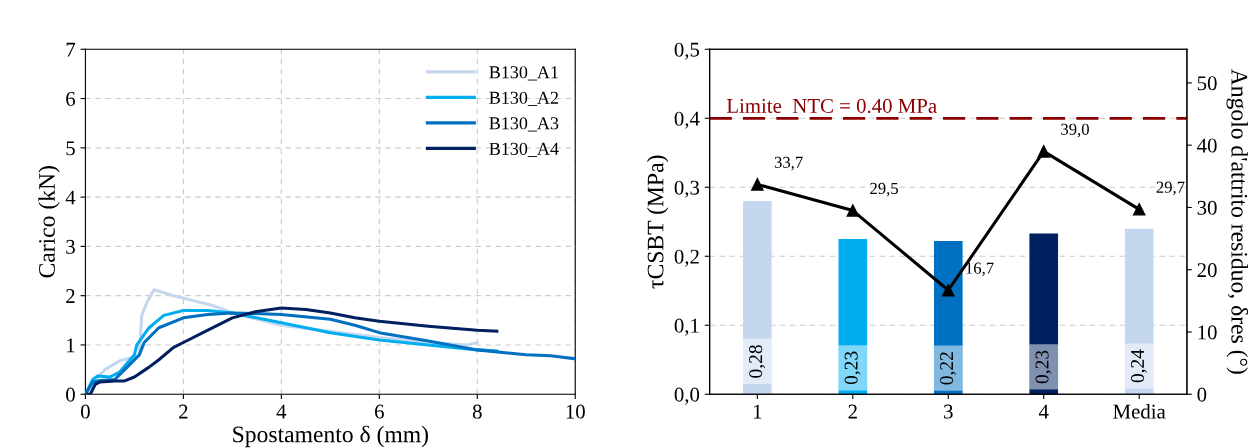 The width and height of the screenshot is (1256, 448). Describe the element at coordinates (687, 51) in the screenshot. I see `y-tick-label: 0,5` at that location.